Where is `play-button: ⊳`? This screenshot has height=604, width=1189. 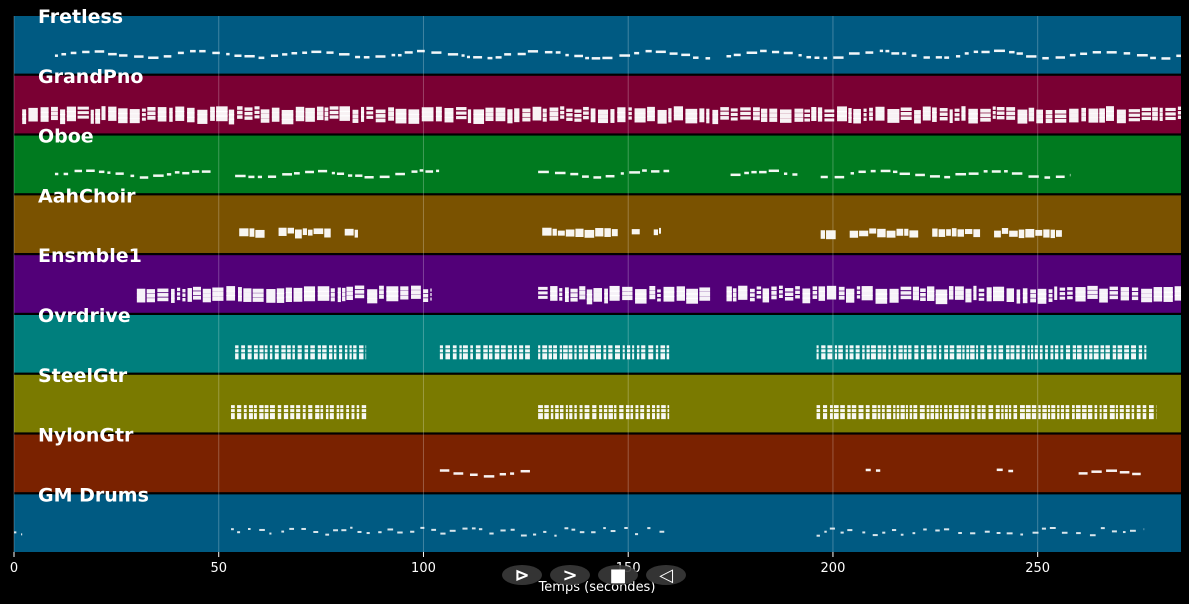 play-button: ⊳ is located at coordinates (522, 575).